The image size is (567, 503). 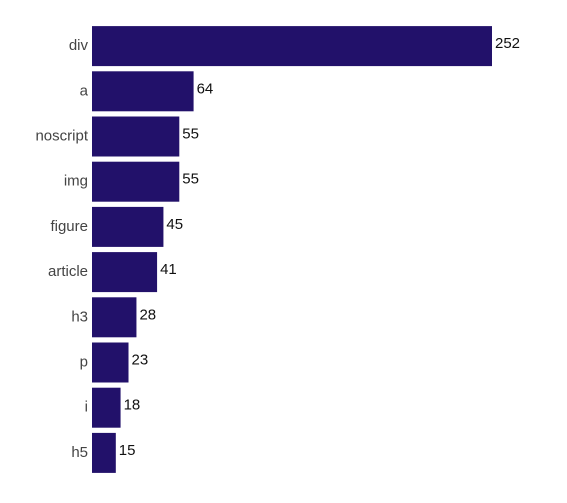 I want to click on value-label: 15, so click(x=127, y=450).